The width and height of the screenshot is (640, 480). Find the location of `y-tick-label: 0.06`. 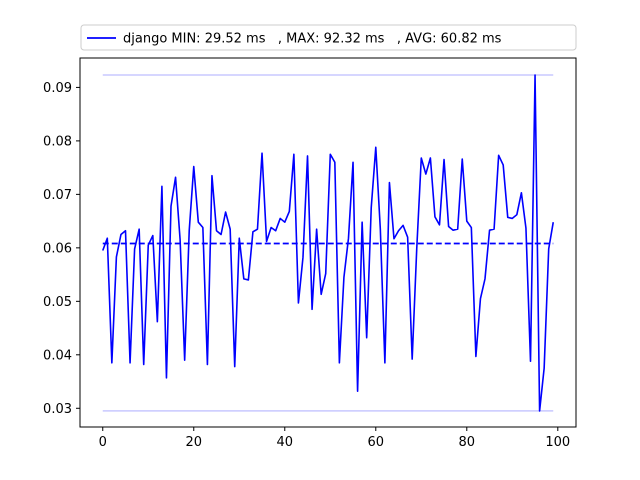

y-tick-label: 0.06 is located at coordinates (57, 248).